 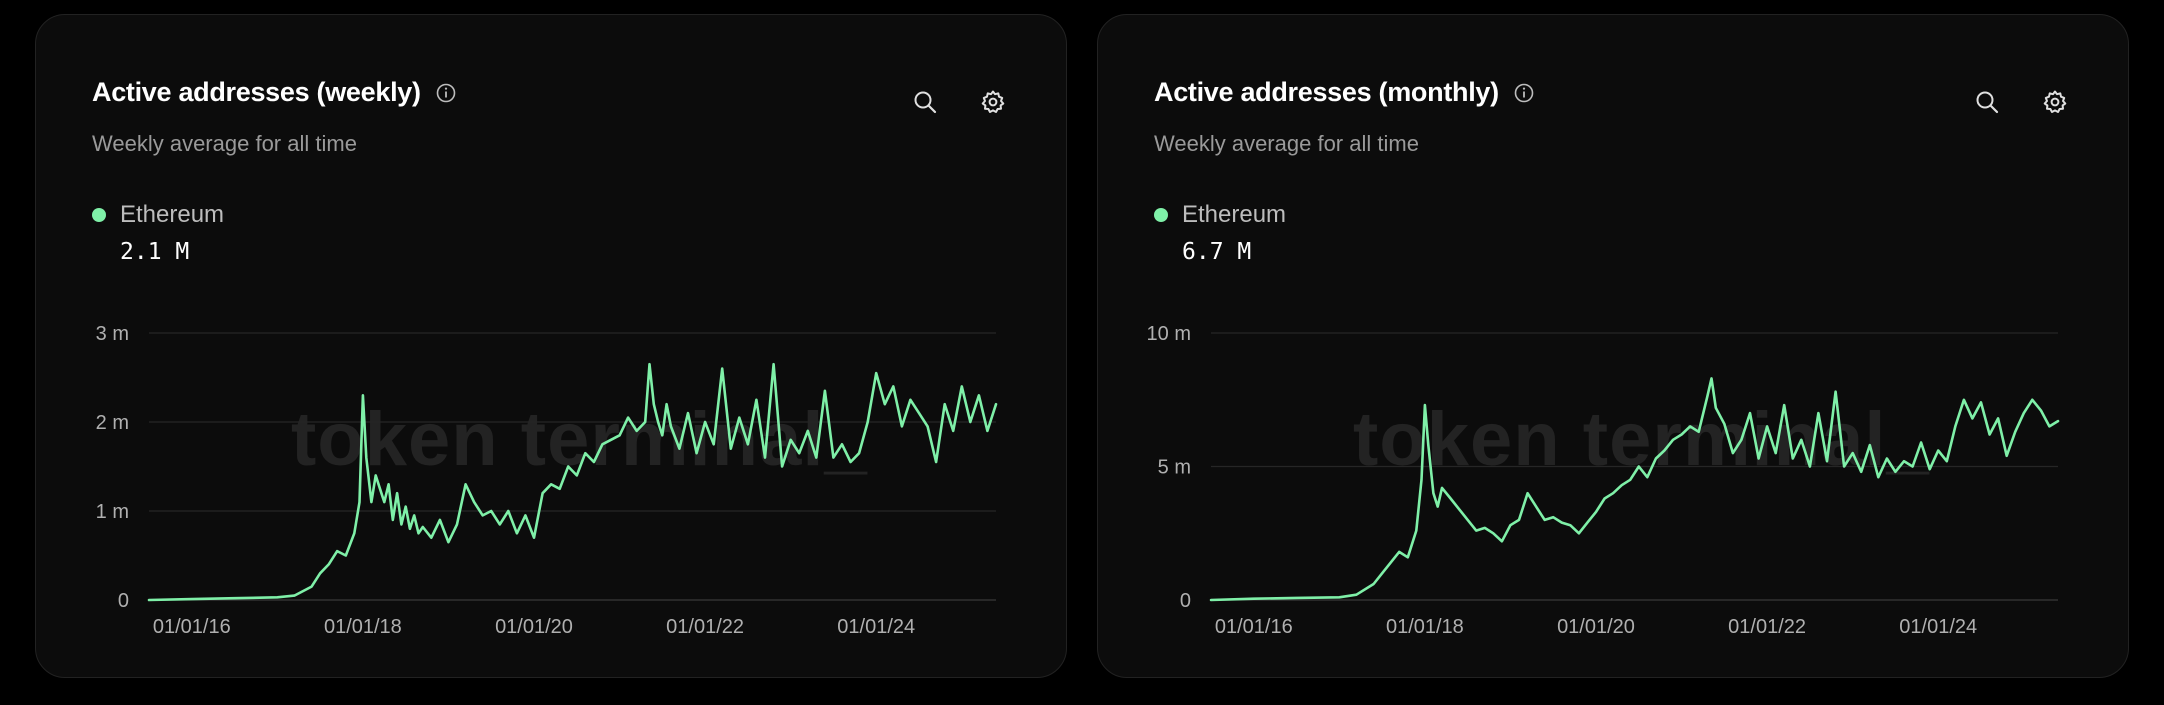 What do you see at coordinates (1174, 468) in the screenshot?
I see `y-tick-label: 5 m` at bounding box center [1174, 468].